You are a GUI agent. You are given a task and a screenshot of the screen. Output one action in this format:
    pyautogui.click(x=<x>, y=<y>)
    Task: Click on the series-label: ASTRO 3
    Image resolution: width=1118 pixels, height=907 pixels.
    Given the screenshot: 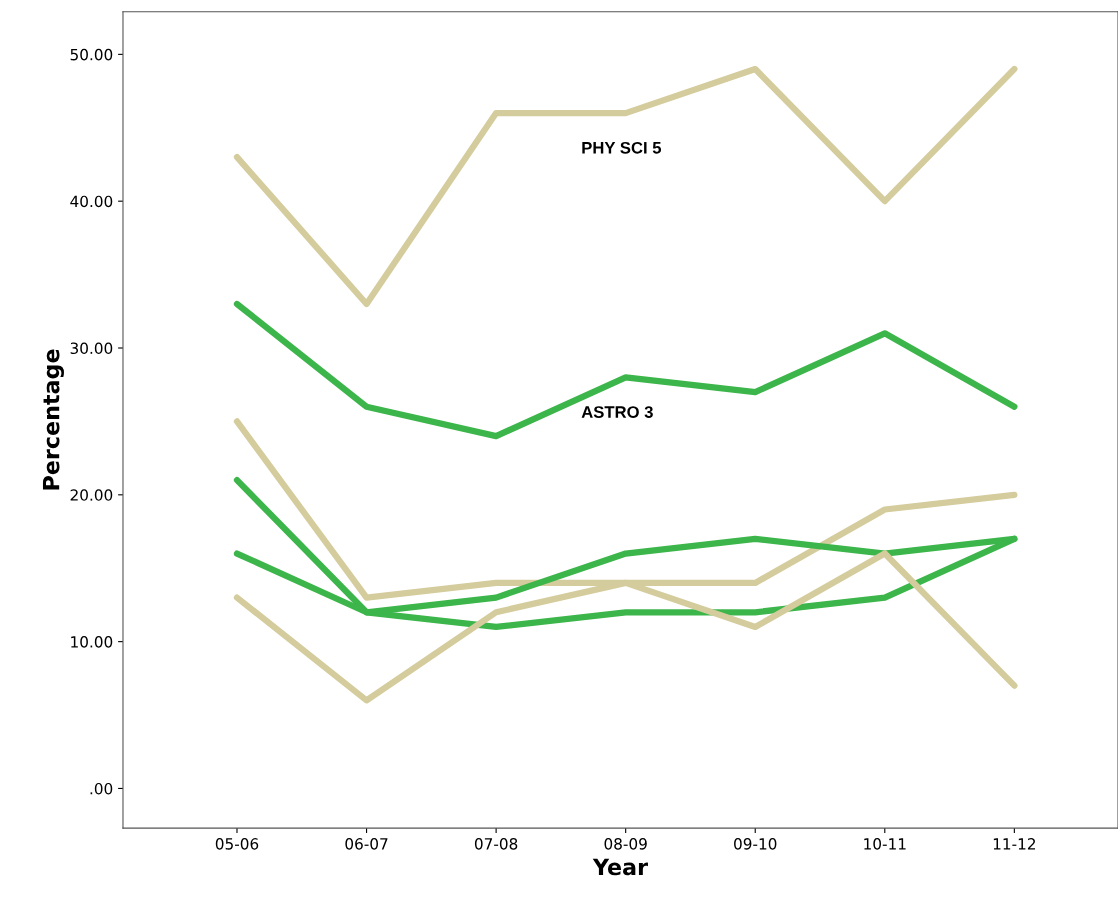 What is the action you would take?
    pyautogui.click(x=617, y=412)
    